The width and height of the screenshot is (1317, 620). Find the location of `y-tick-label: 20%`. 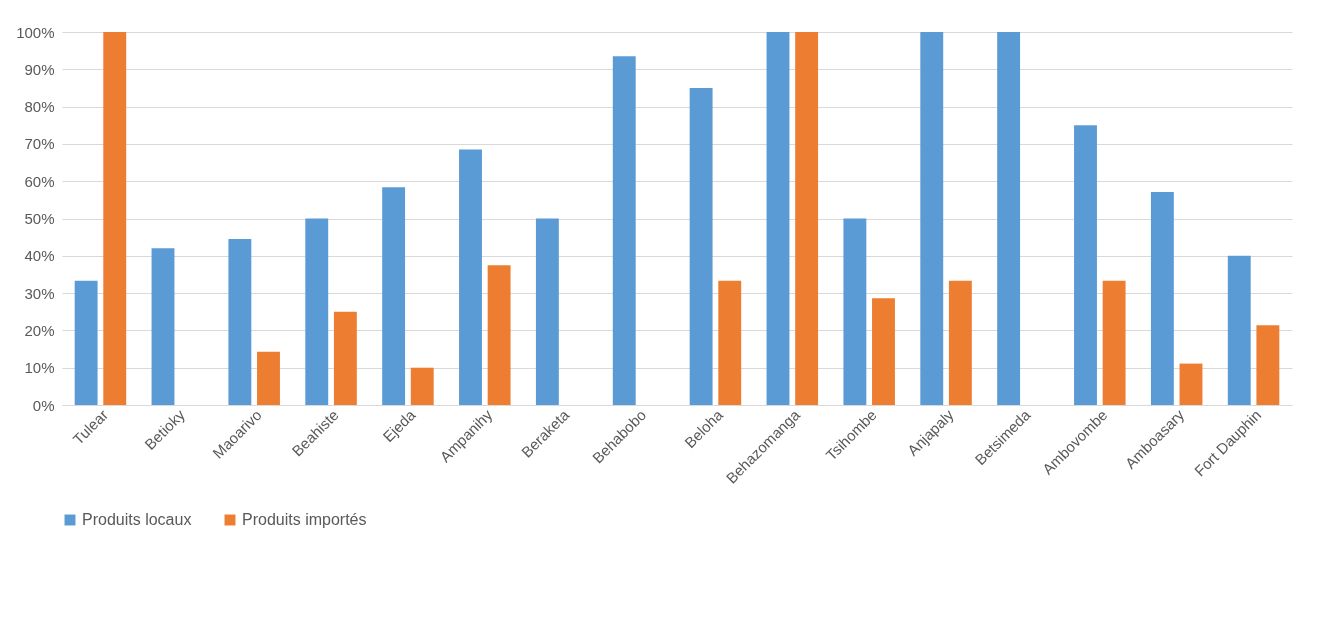

y-tick-label: 20% is located at coordinates (39, 330).